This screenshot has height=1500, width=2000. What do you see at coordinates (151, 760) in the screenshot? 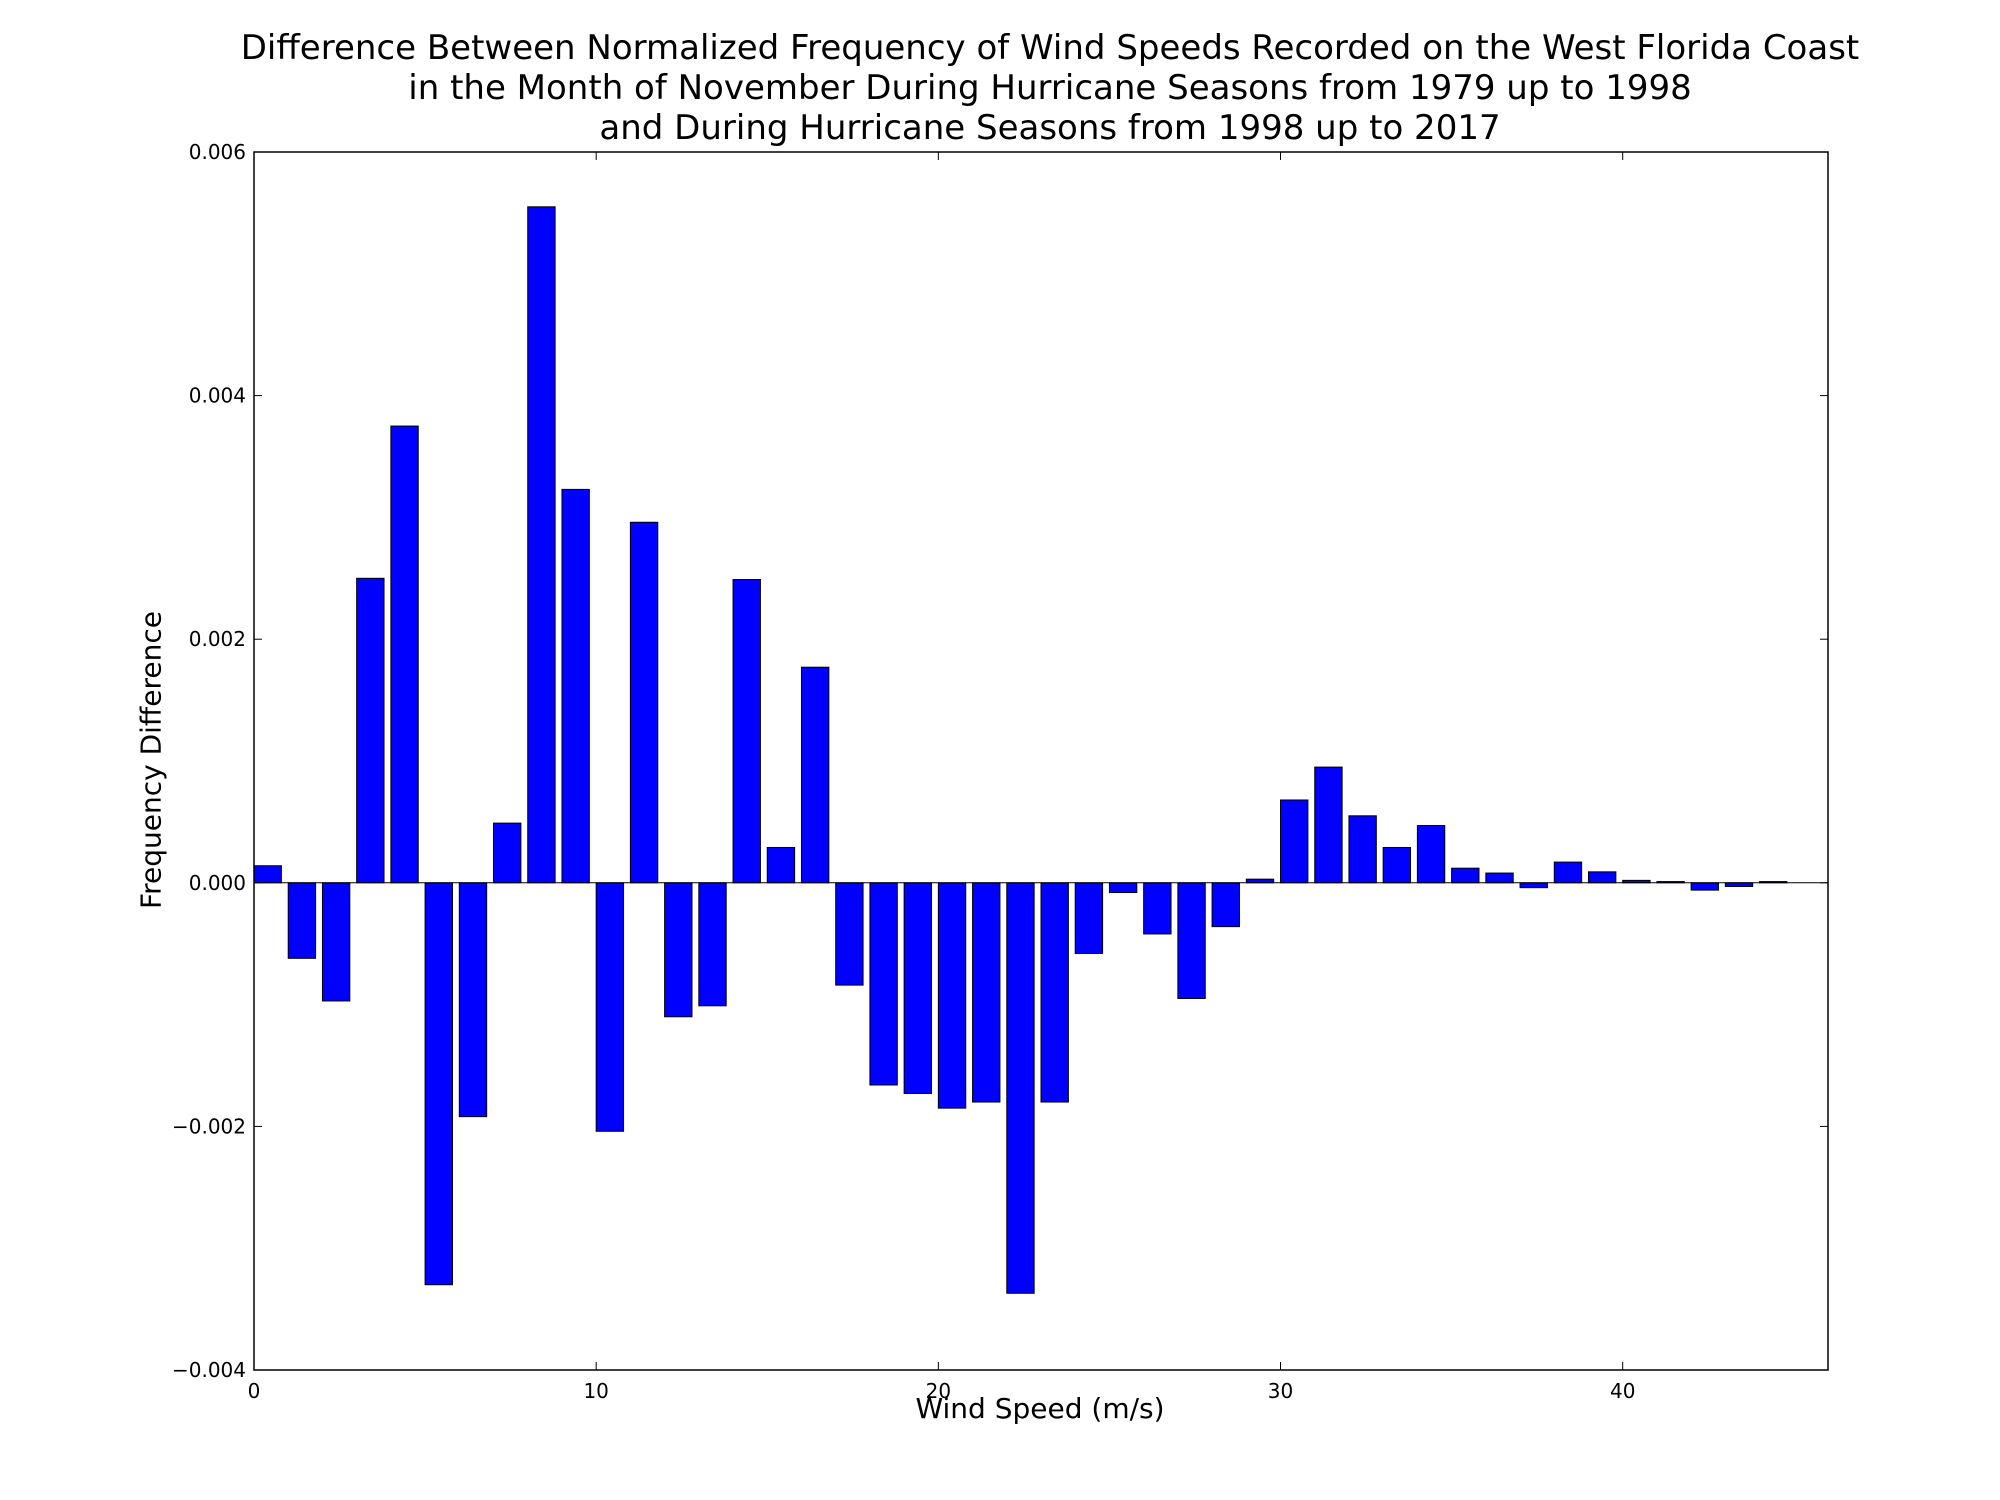
I see `y-axis-label: Frequency Difference` at bounding box center [151, 760].